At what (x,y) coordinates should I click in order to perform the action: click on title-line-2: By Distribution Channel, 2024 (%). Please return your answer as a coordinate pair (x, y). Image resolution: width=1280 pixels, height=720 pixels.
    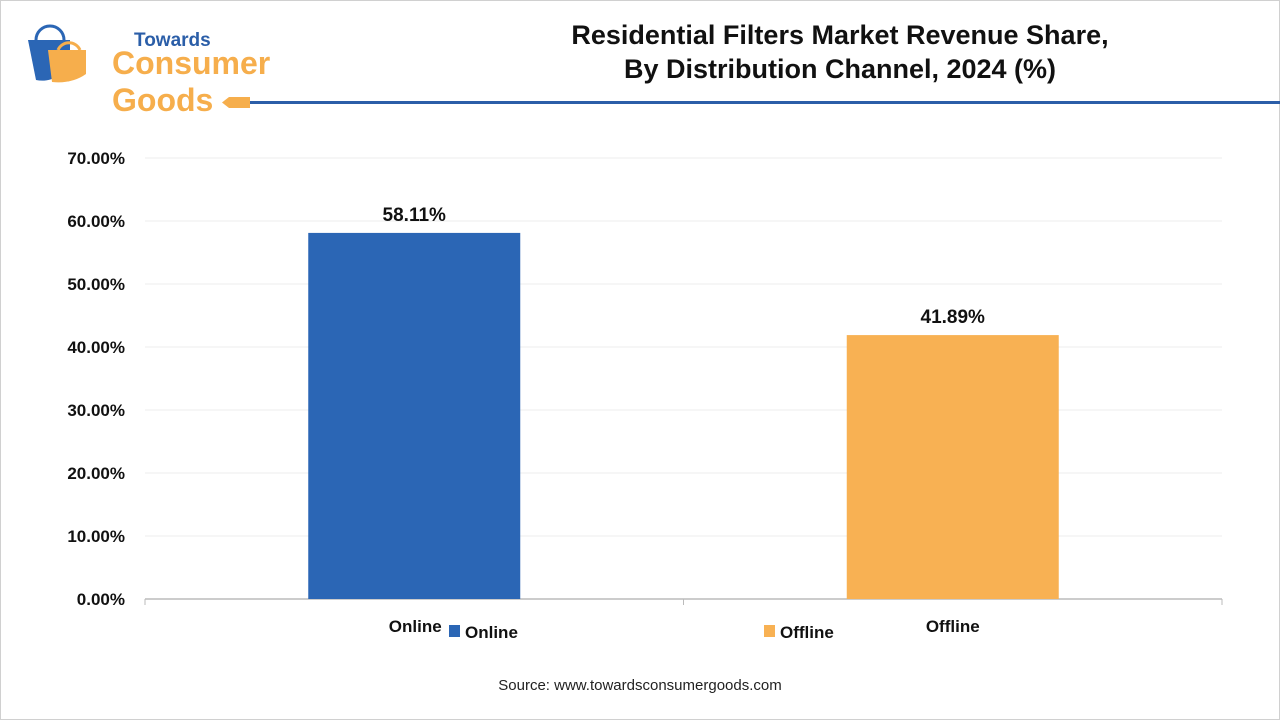
    Looking at the image, I should click on (840, 69).